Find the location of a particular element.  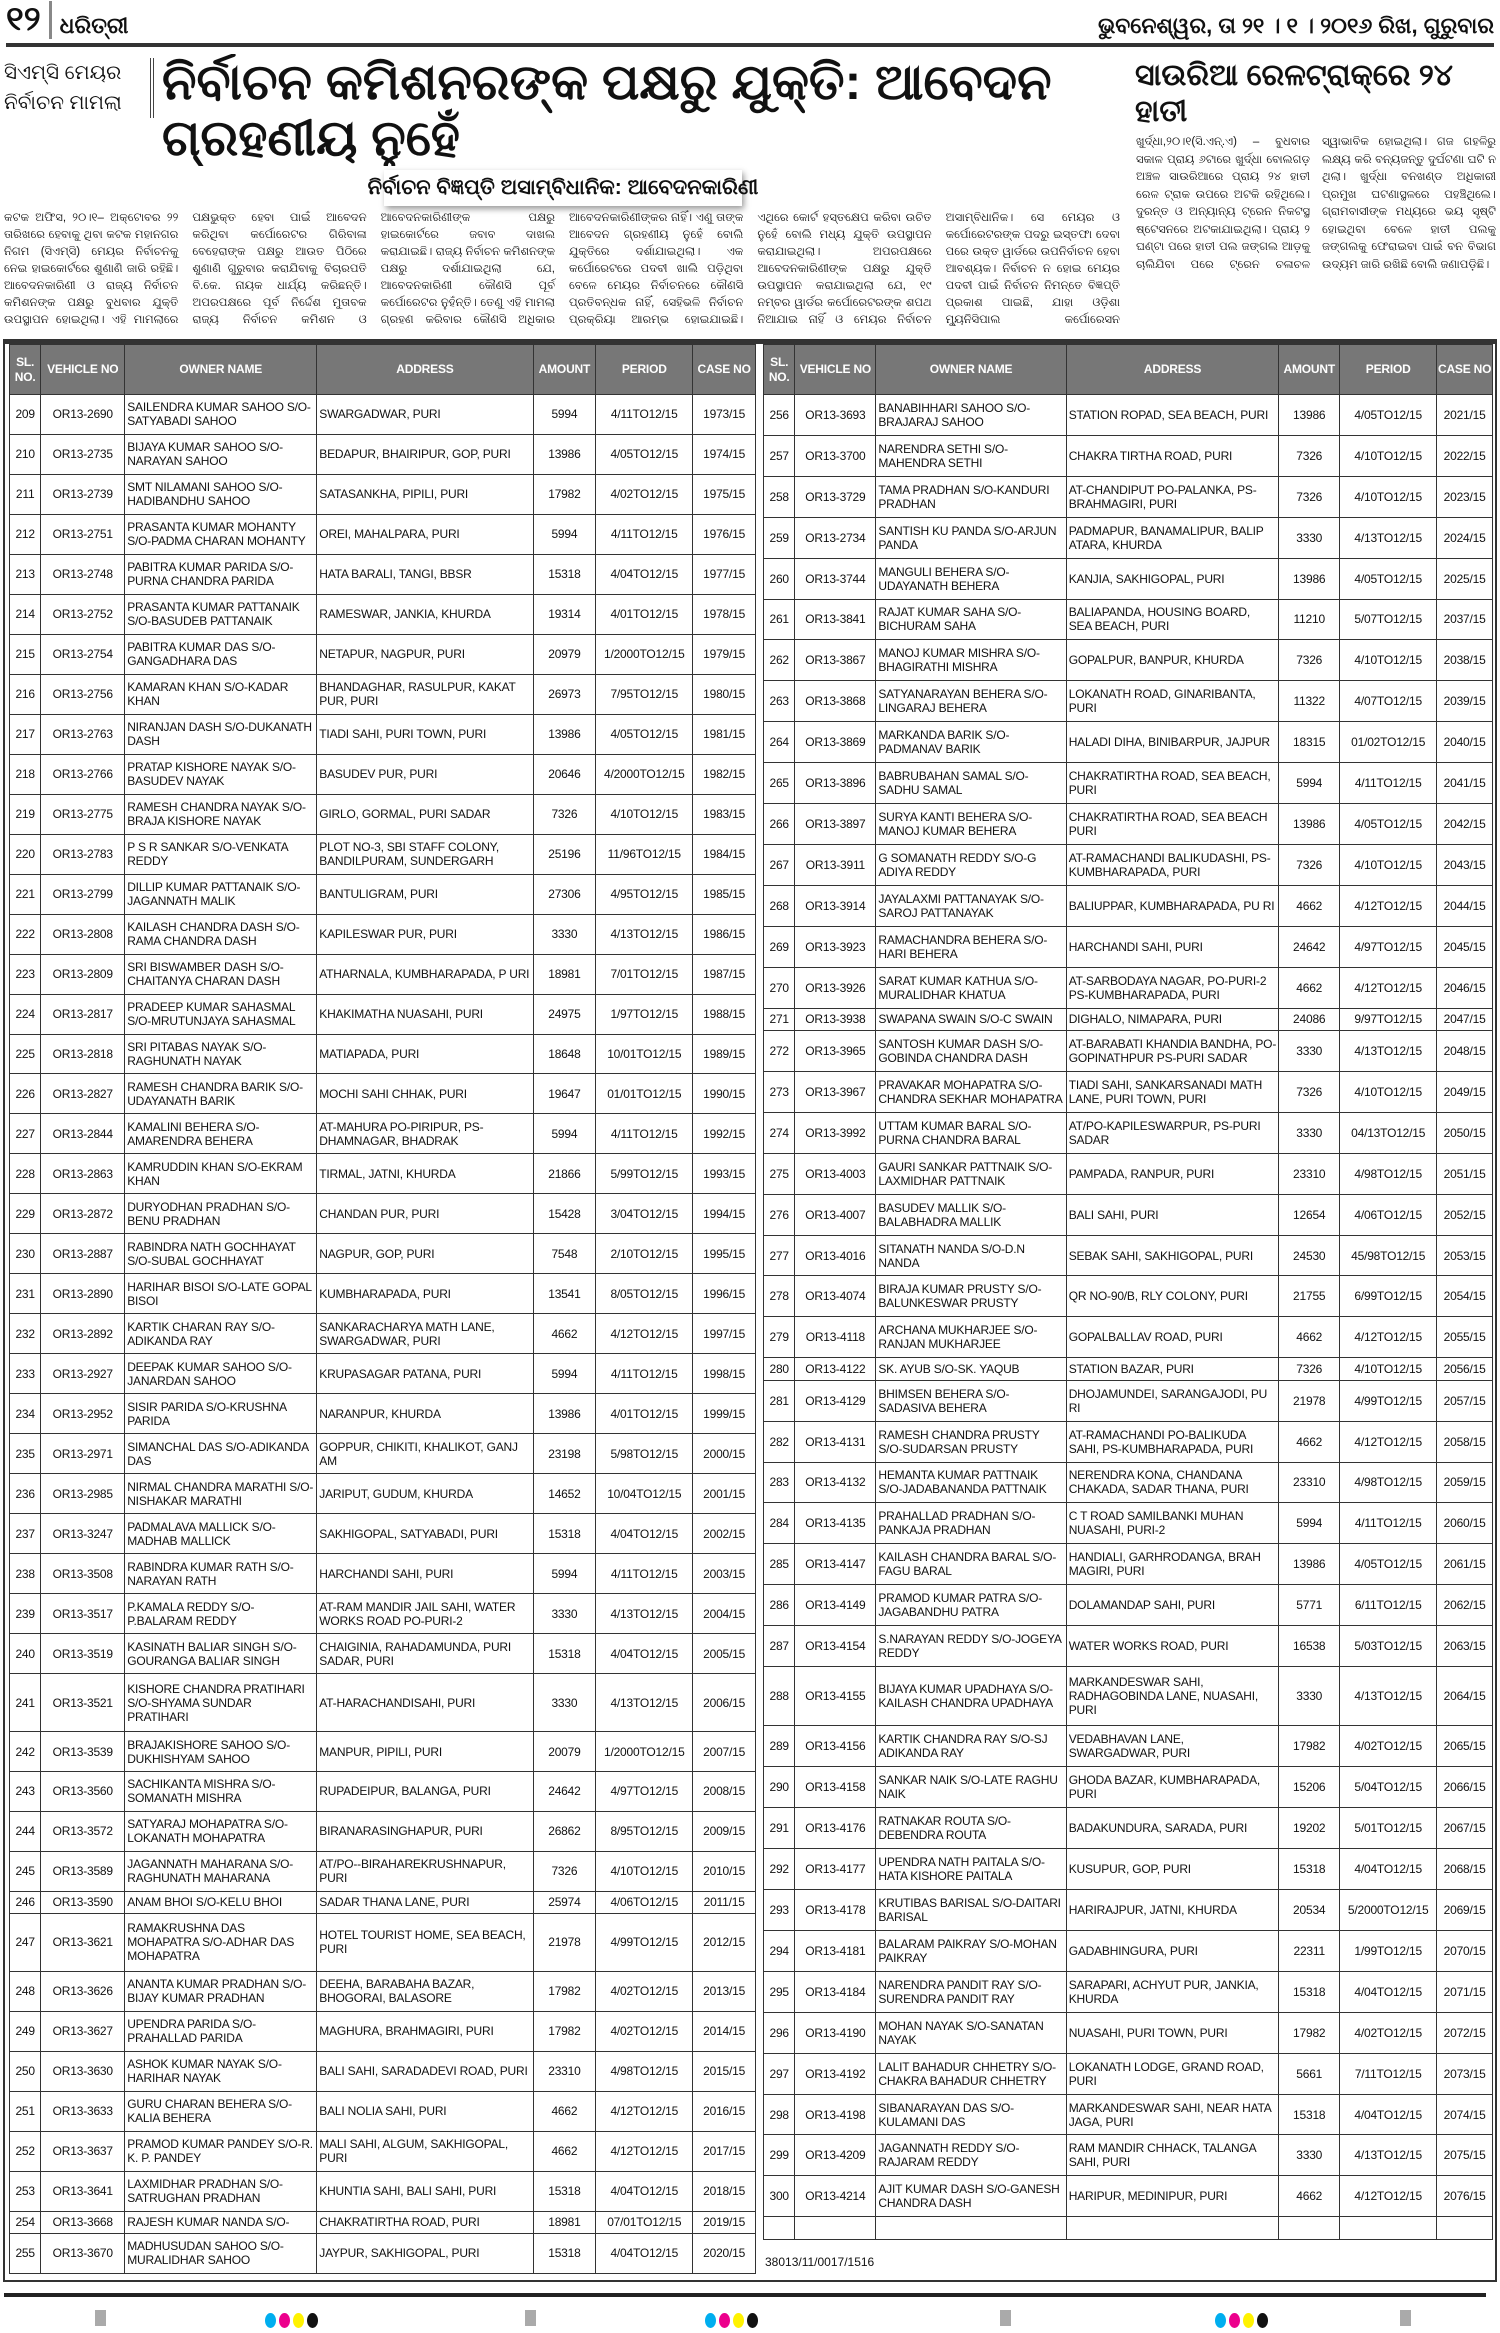

sl-no-cell: 233 is located at coordinates (25, 1374).